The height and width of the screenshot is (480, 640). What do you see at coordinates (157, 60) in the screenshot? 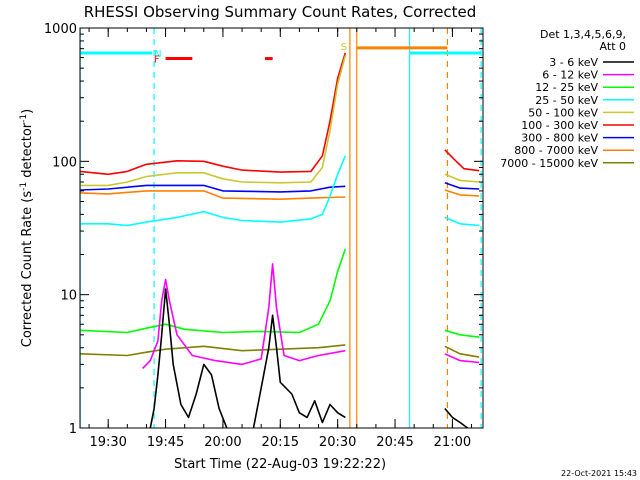
I see `flag-label: F` at bounding box center [157, 60].